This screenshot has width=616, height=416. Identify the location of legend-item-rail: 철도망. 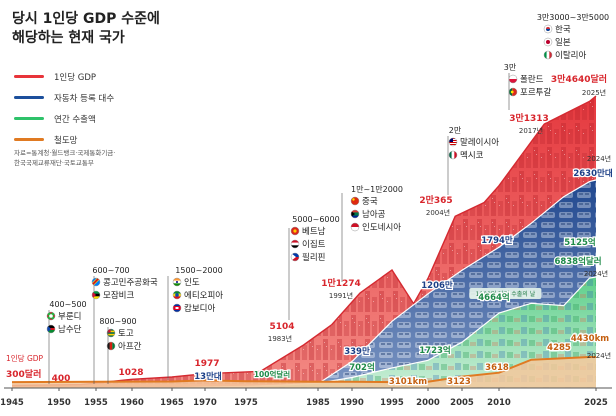
(64, 139).